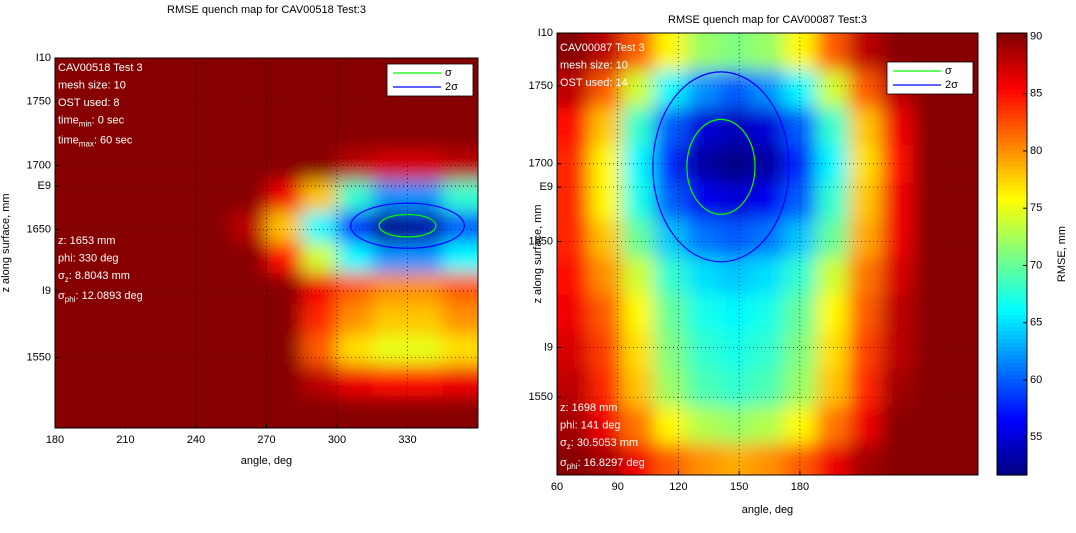  What do you see at coordinates (86, 241) in the screenshot?
I see `info-text: z: 1653 mm` at bounding box center [86, 241].